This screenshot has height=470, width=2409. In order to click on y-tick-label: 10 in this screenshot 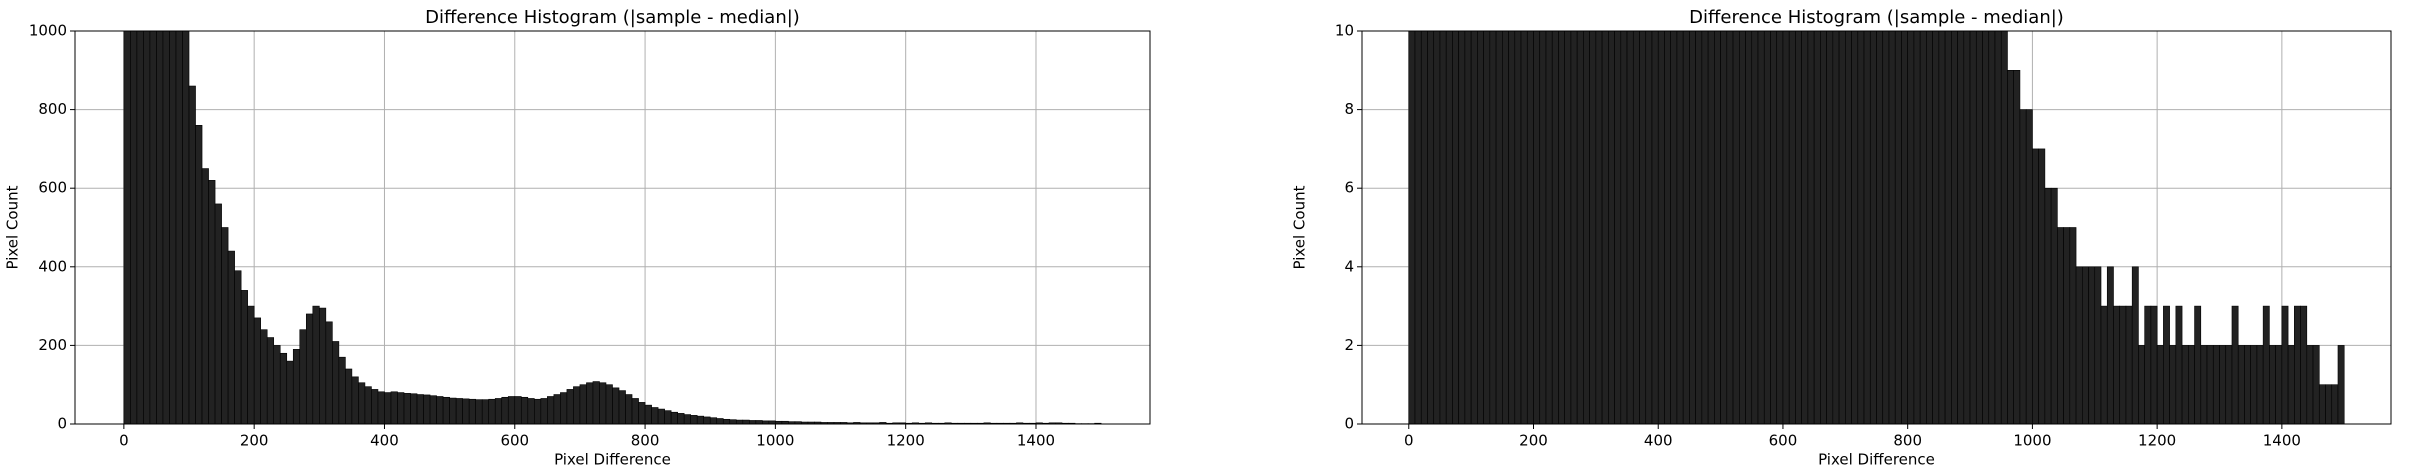, I will do `click(1344, 31)`.